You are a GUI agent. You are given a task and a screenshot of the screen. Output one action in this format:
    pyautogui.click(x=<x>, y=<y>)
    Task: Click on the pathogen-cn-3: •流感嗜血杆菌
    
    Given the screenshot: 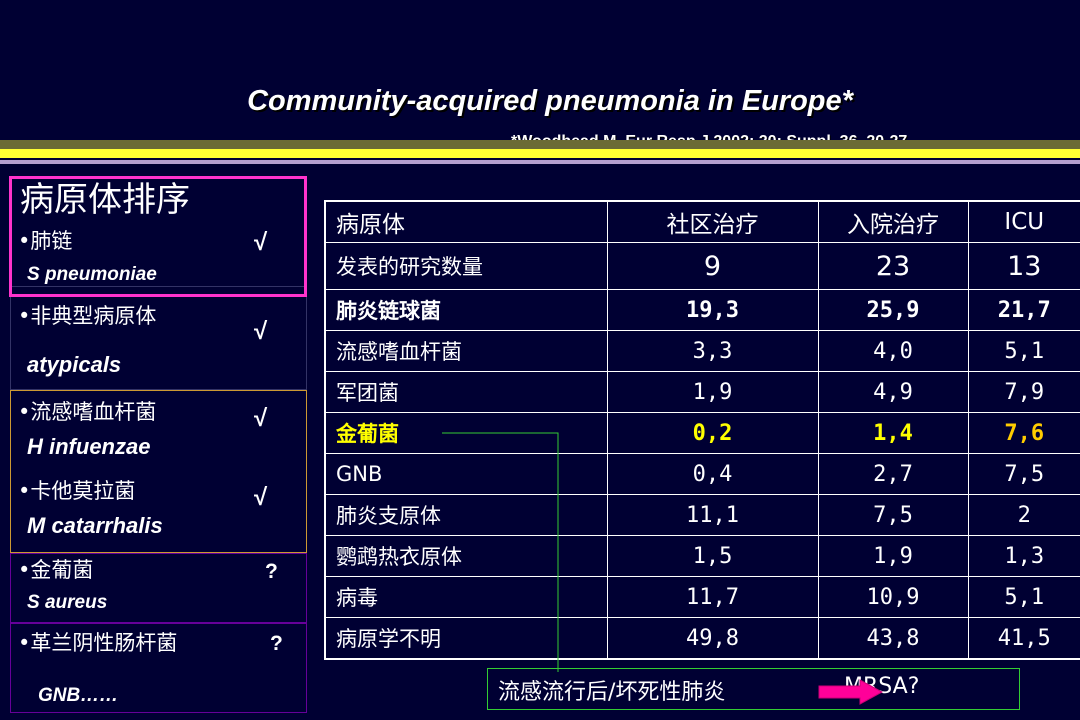 What is the action you would take?
    pyautogui.click(x=87, y=412)
    